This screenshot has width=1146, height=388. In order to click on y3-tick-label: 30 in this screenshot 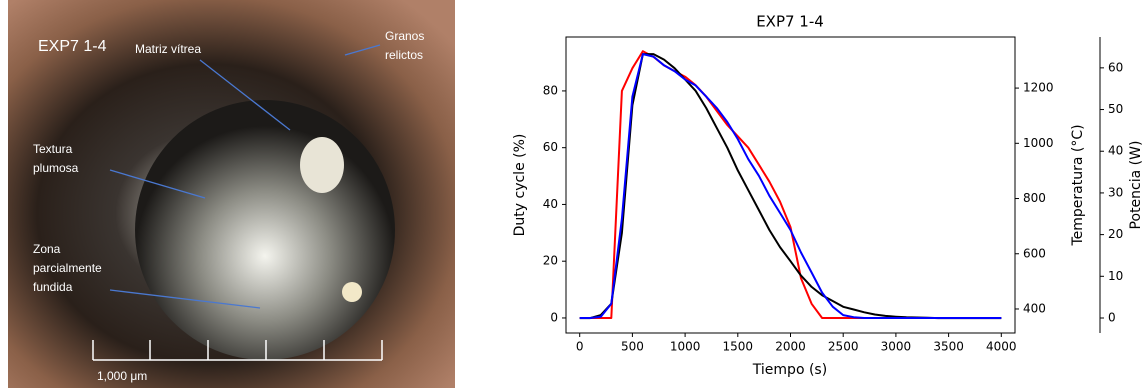, I will do `click(1115, 192)`.